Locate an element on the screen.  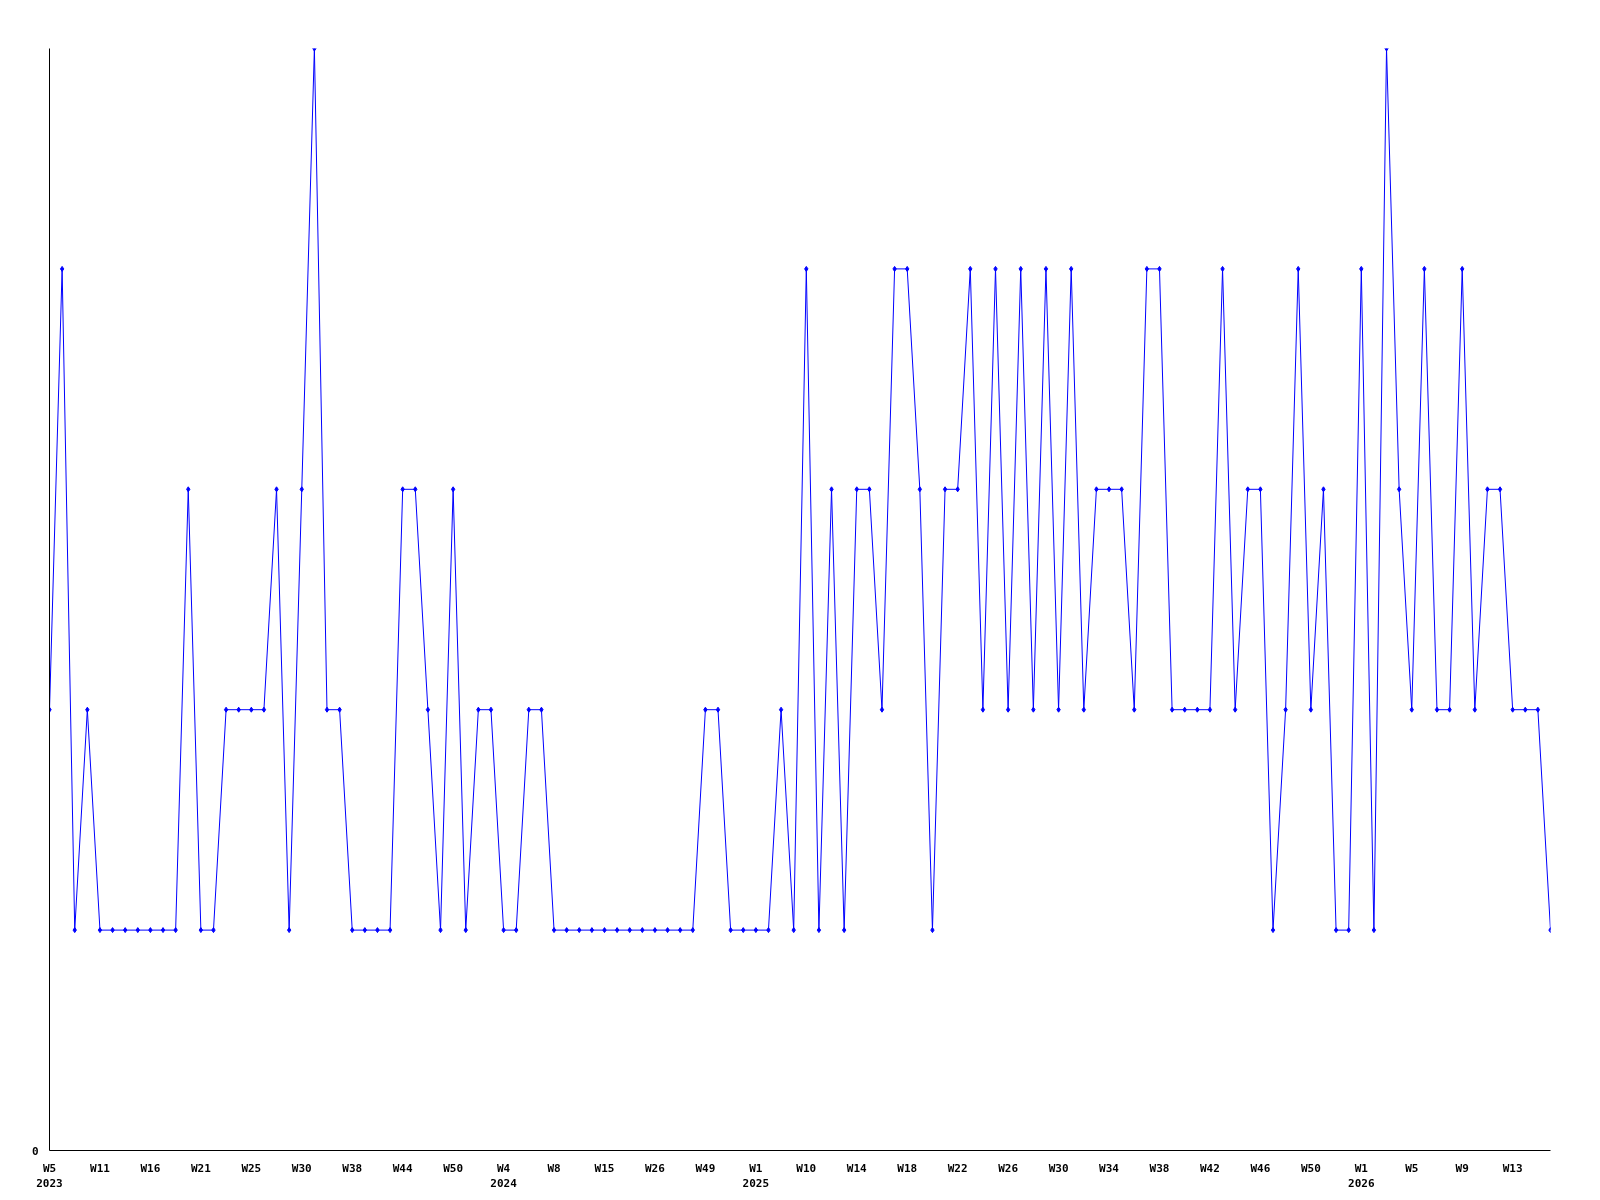
x-tick-label: W44 is located at coordinates (402, 1168).